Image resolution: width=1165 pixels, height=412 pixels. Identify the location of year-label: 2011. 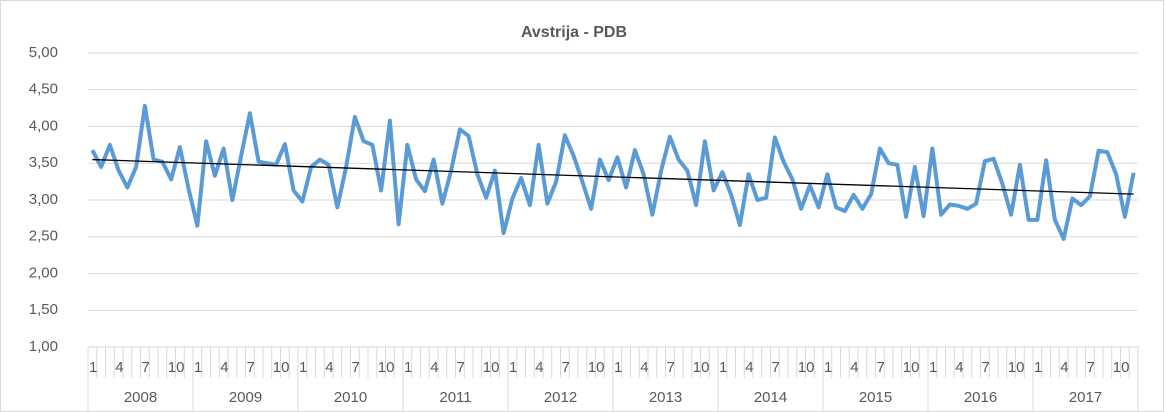
(455, 397).